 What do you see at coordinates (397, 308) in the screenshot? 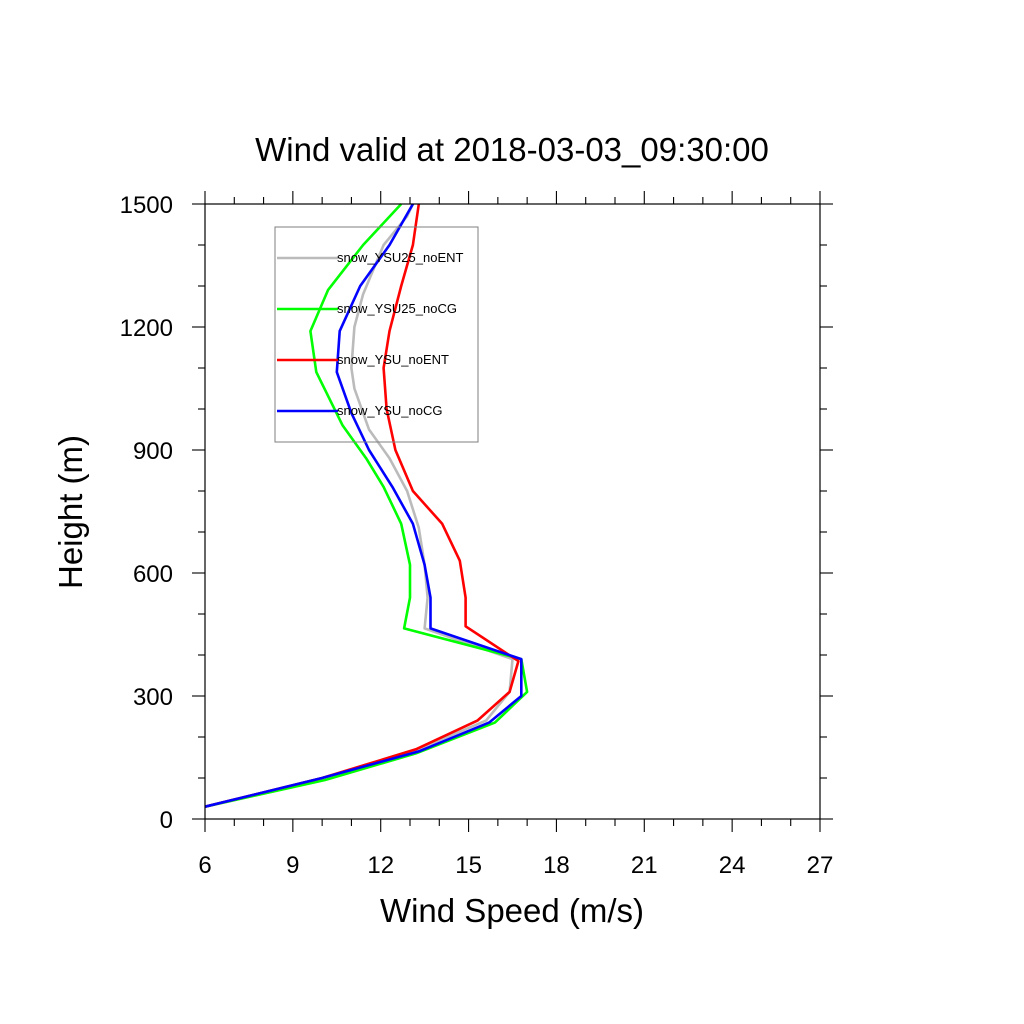
I see `legend-label: snow_YSU25_noCG` at bounding box center [397, 308].